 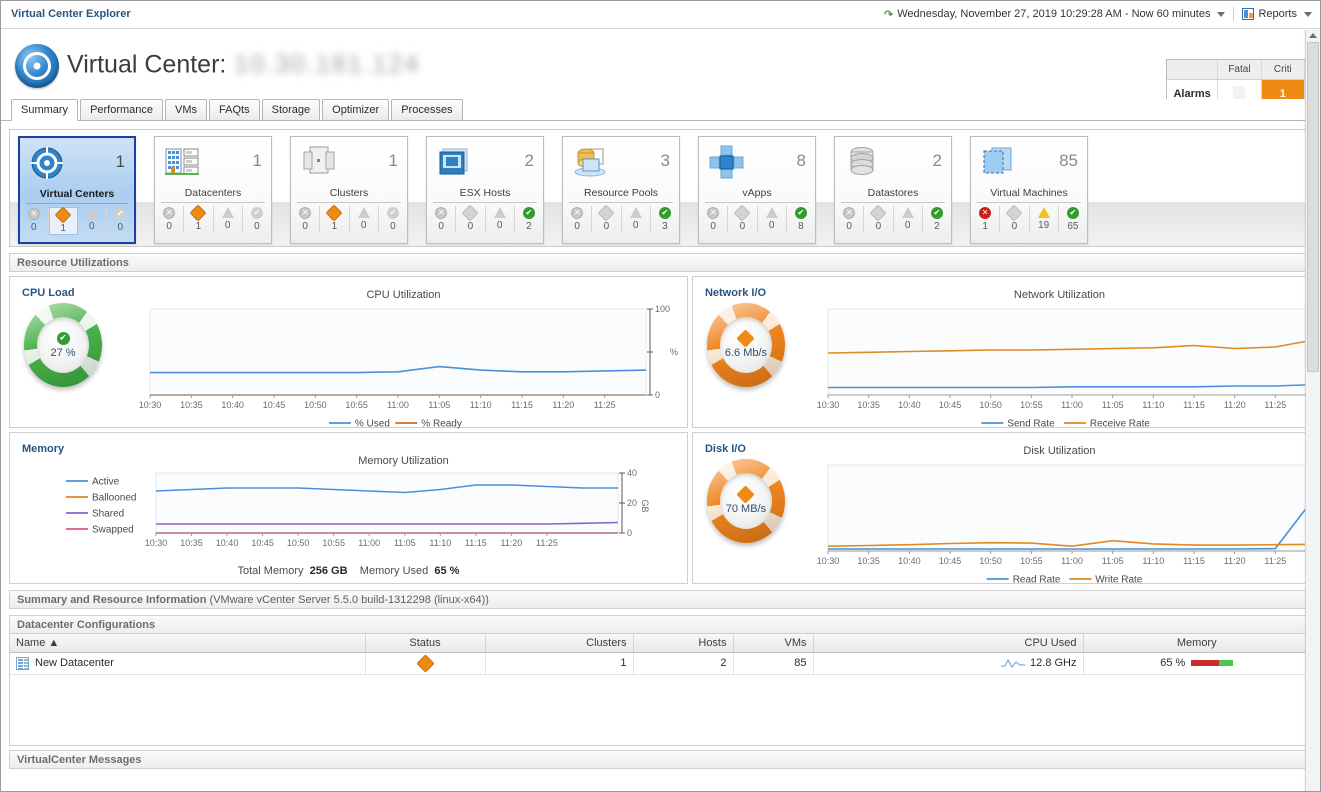 What do you see at coordinates (950, 561) in the screenshot?
I see `svg-text: 10:45` at bounding box center [950, 561].